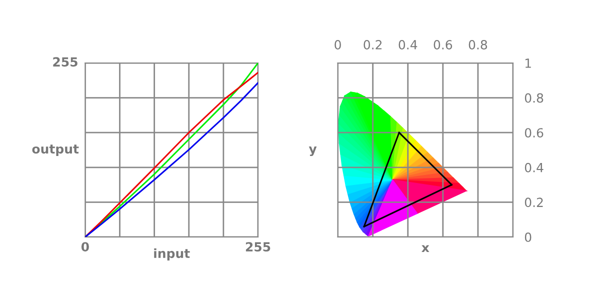  What do you see at coordinates (528, 237) in the screenshot?
I see `y-tick-label: 0` at bounding box center [528, 237].